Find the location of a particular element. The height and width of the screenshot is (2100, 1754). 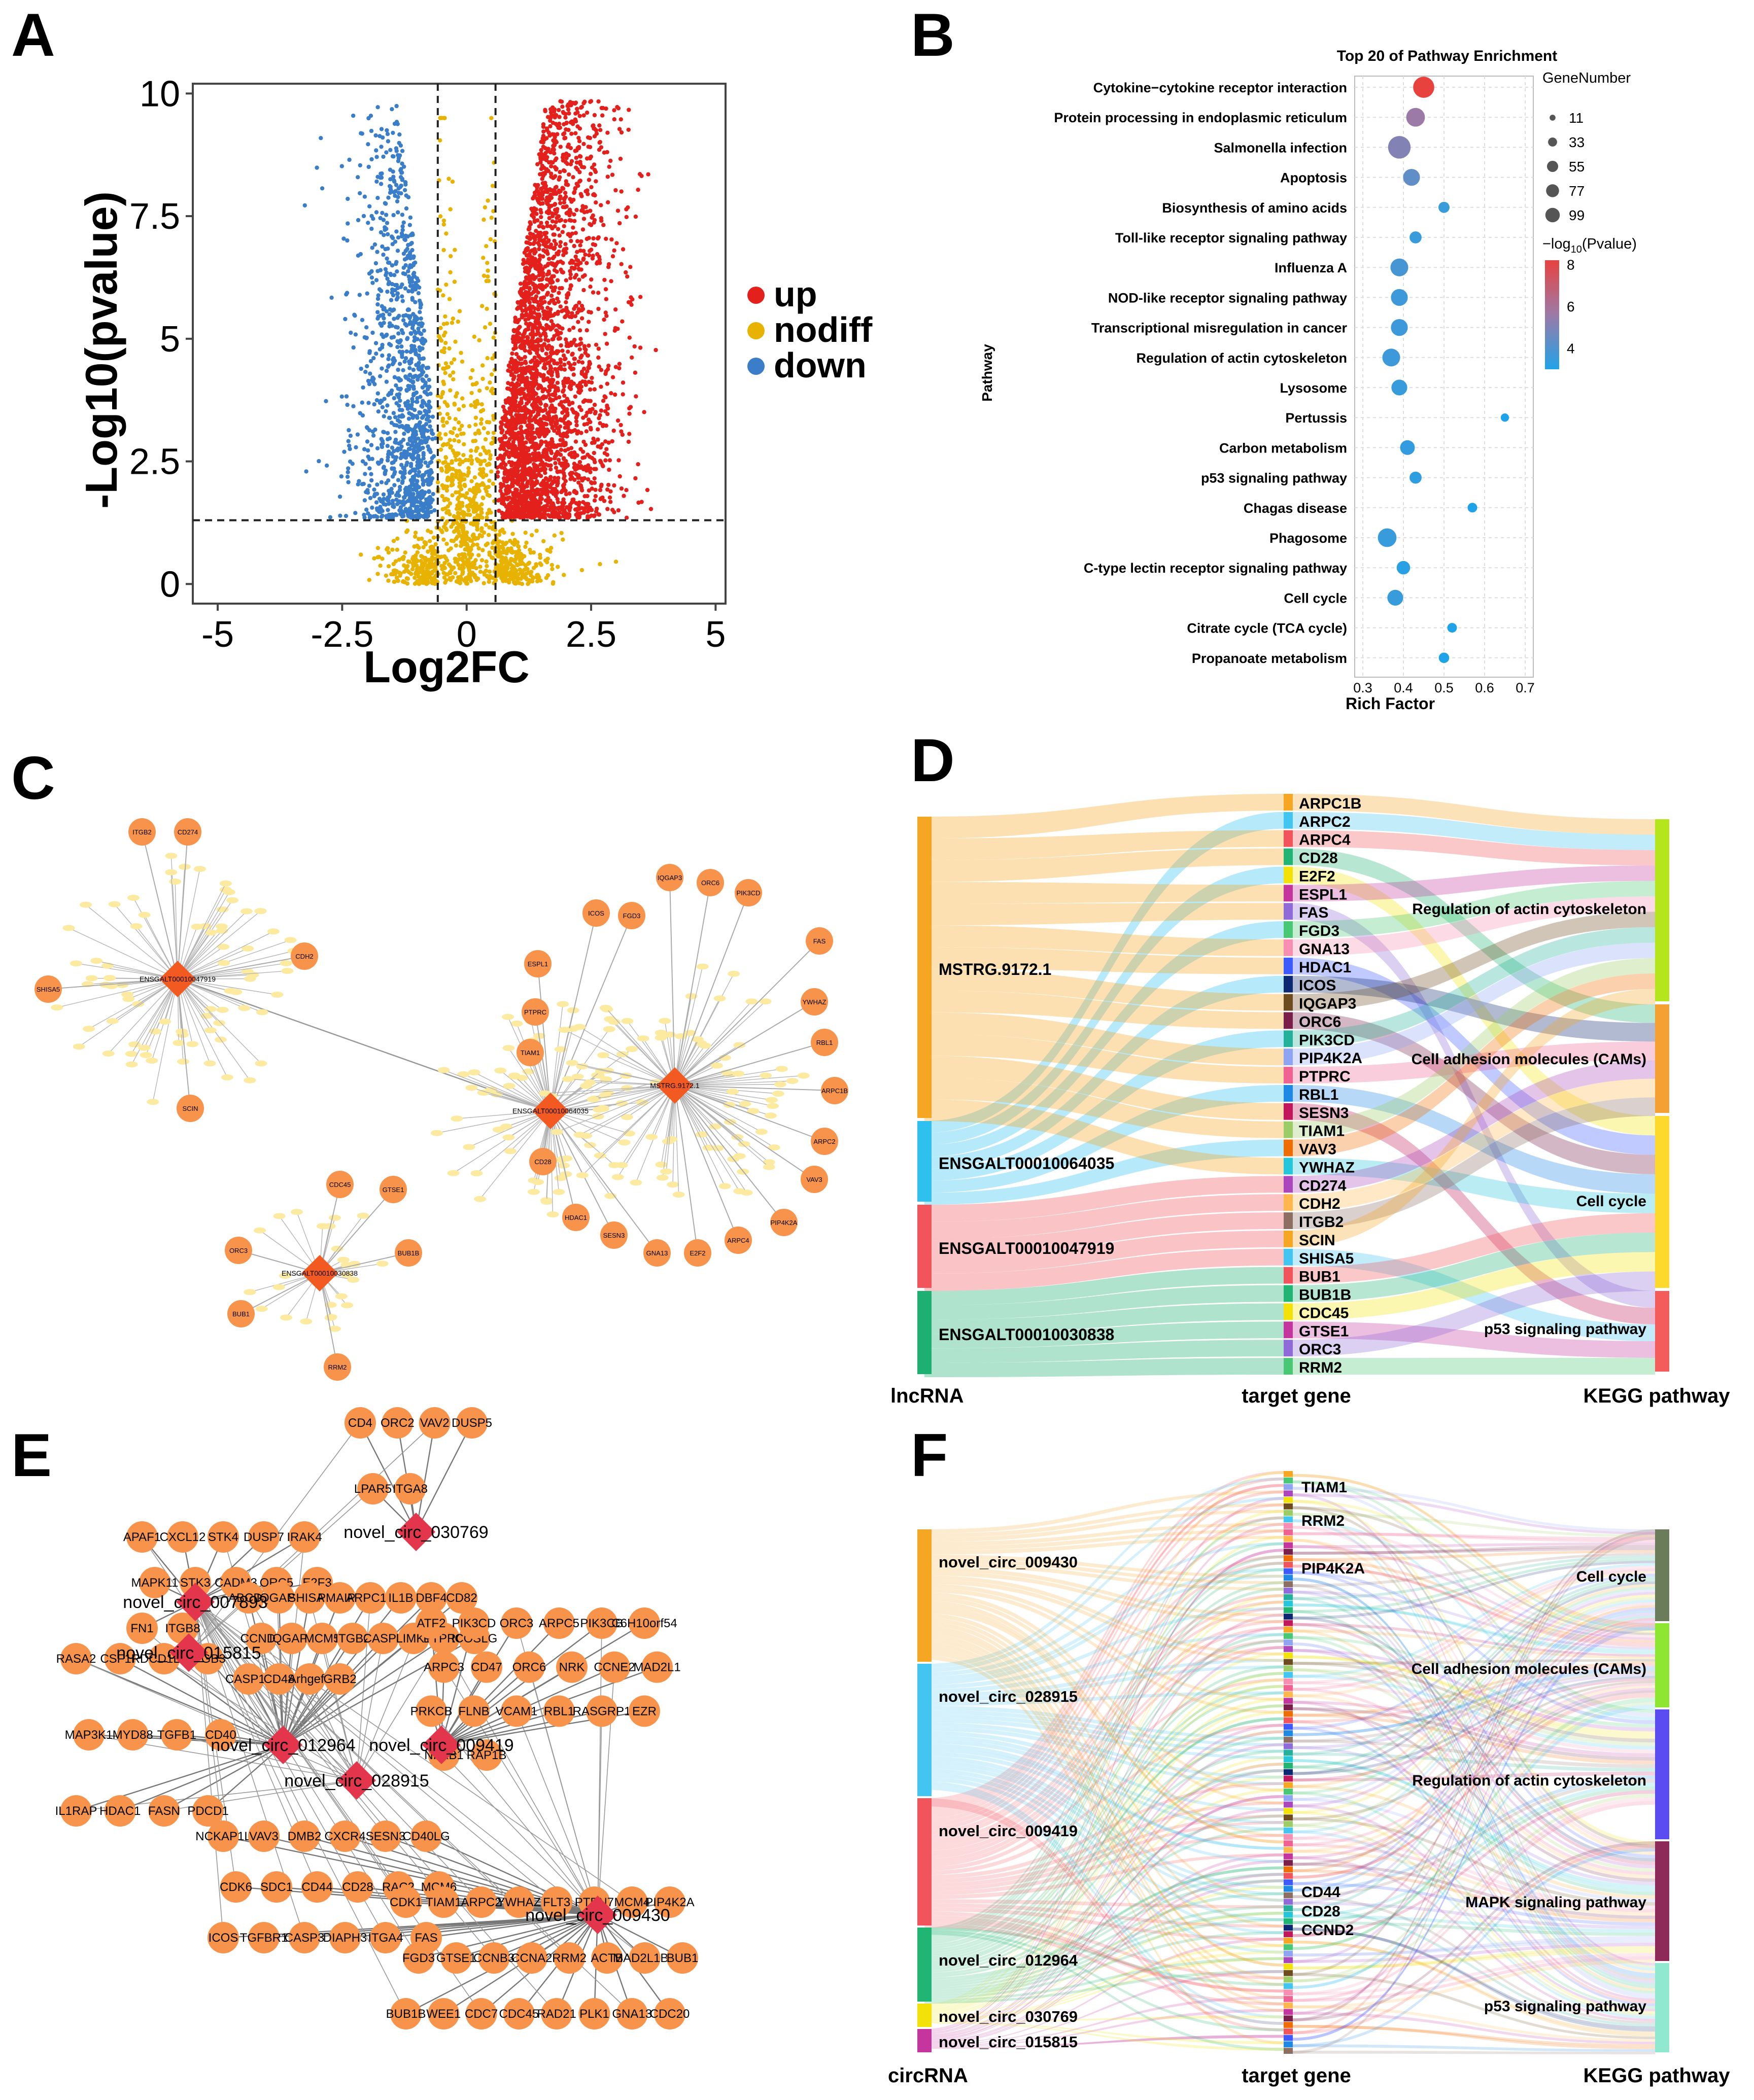

panel-label-a: A is located at coordinates (33, 35).